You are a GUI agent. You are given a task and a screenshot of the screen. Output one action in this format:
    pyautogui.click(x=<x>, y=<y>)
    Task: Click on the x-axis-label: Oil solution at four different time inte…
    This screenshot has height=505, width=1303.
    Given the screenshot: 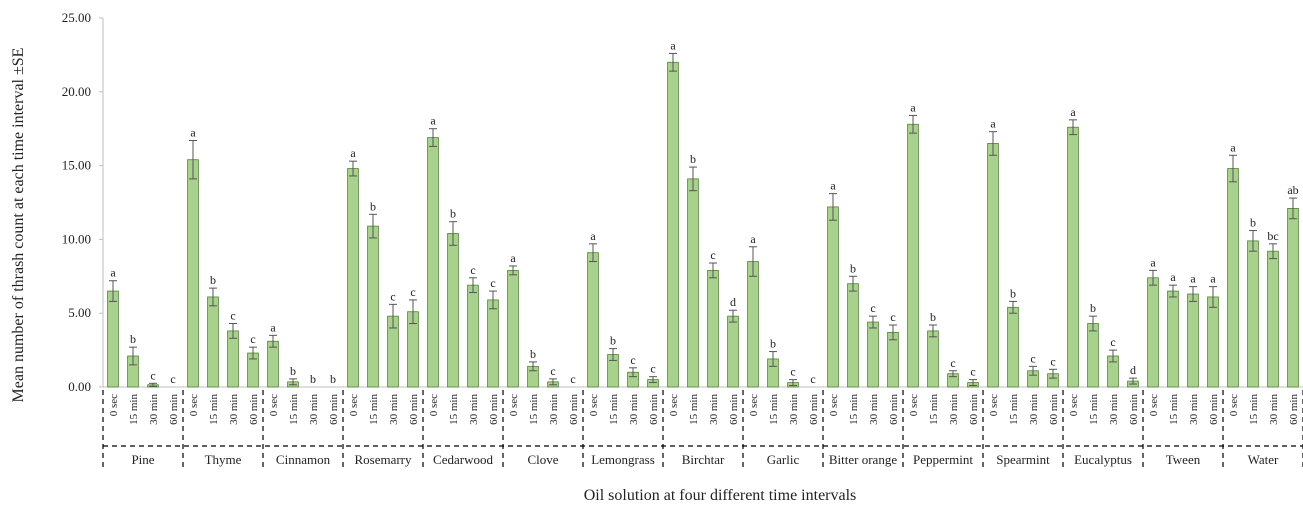 What is the action you would take?
    pyautogui.click(x=720, y=495)
    